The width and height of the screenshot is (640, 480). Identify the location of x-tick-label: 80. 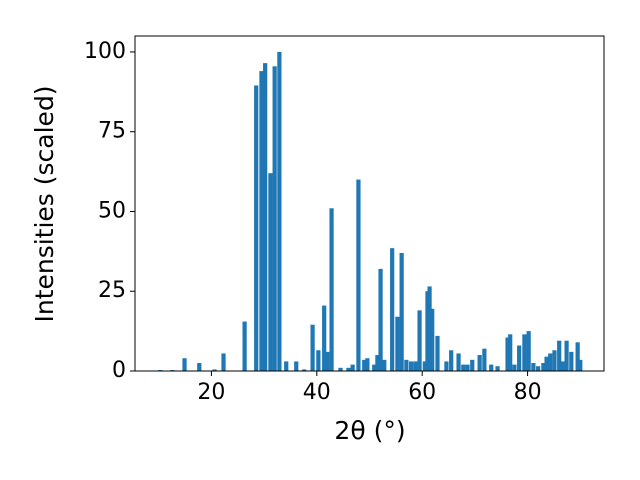
(528, 392).